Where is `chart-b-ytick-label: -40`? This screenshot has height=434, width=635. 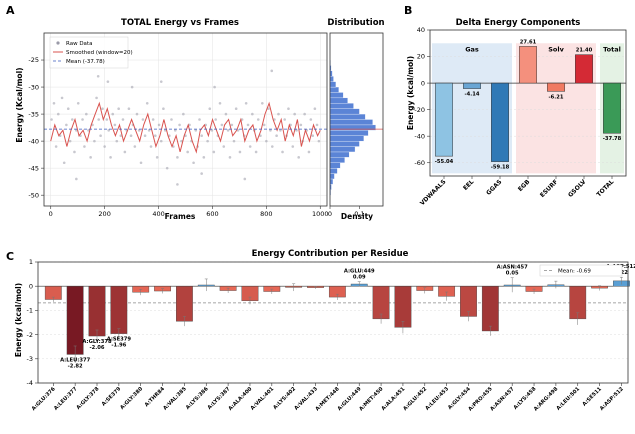
chart-b-ytick-label: -40 is located at coordinates (419, 136).